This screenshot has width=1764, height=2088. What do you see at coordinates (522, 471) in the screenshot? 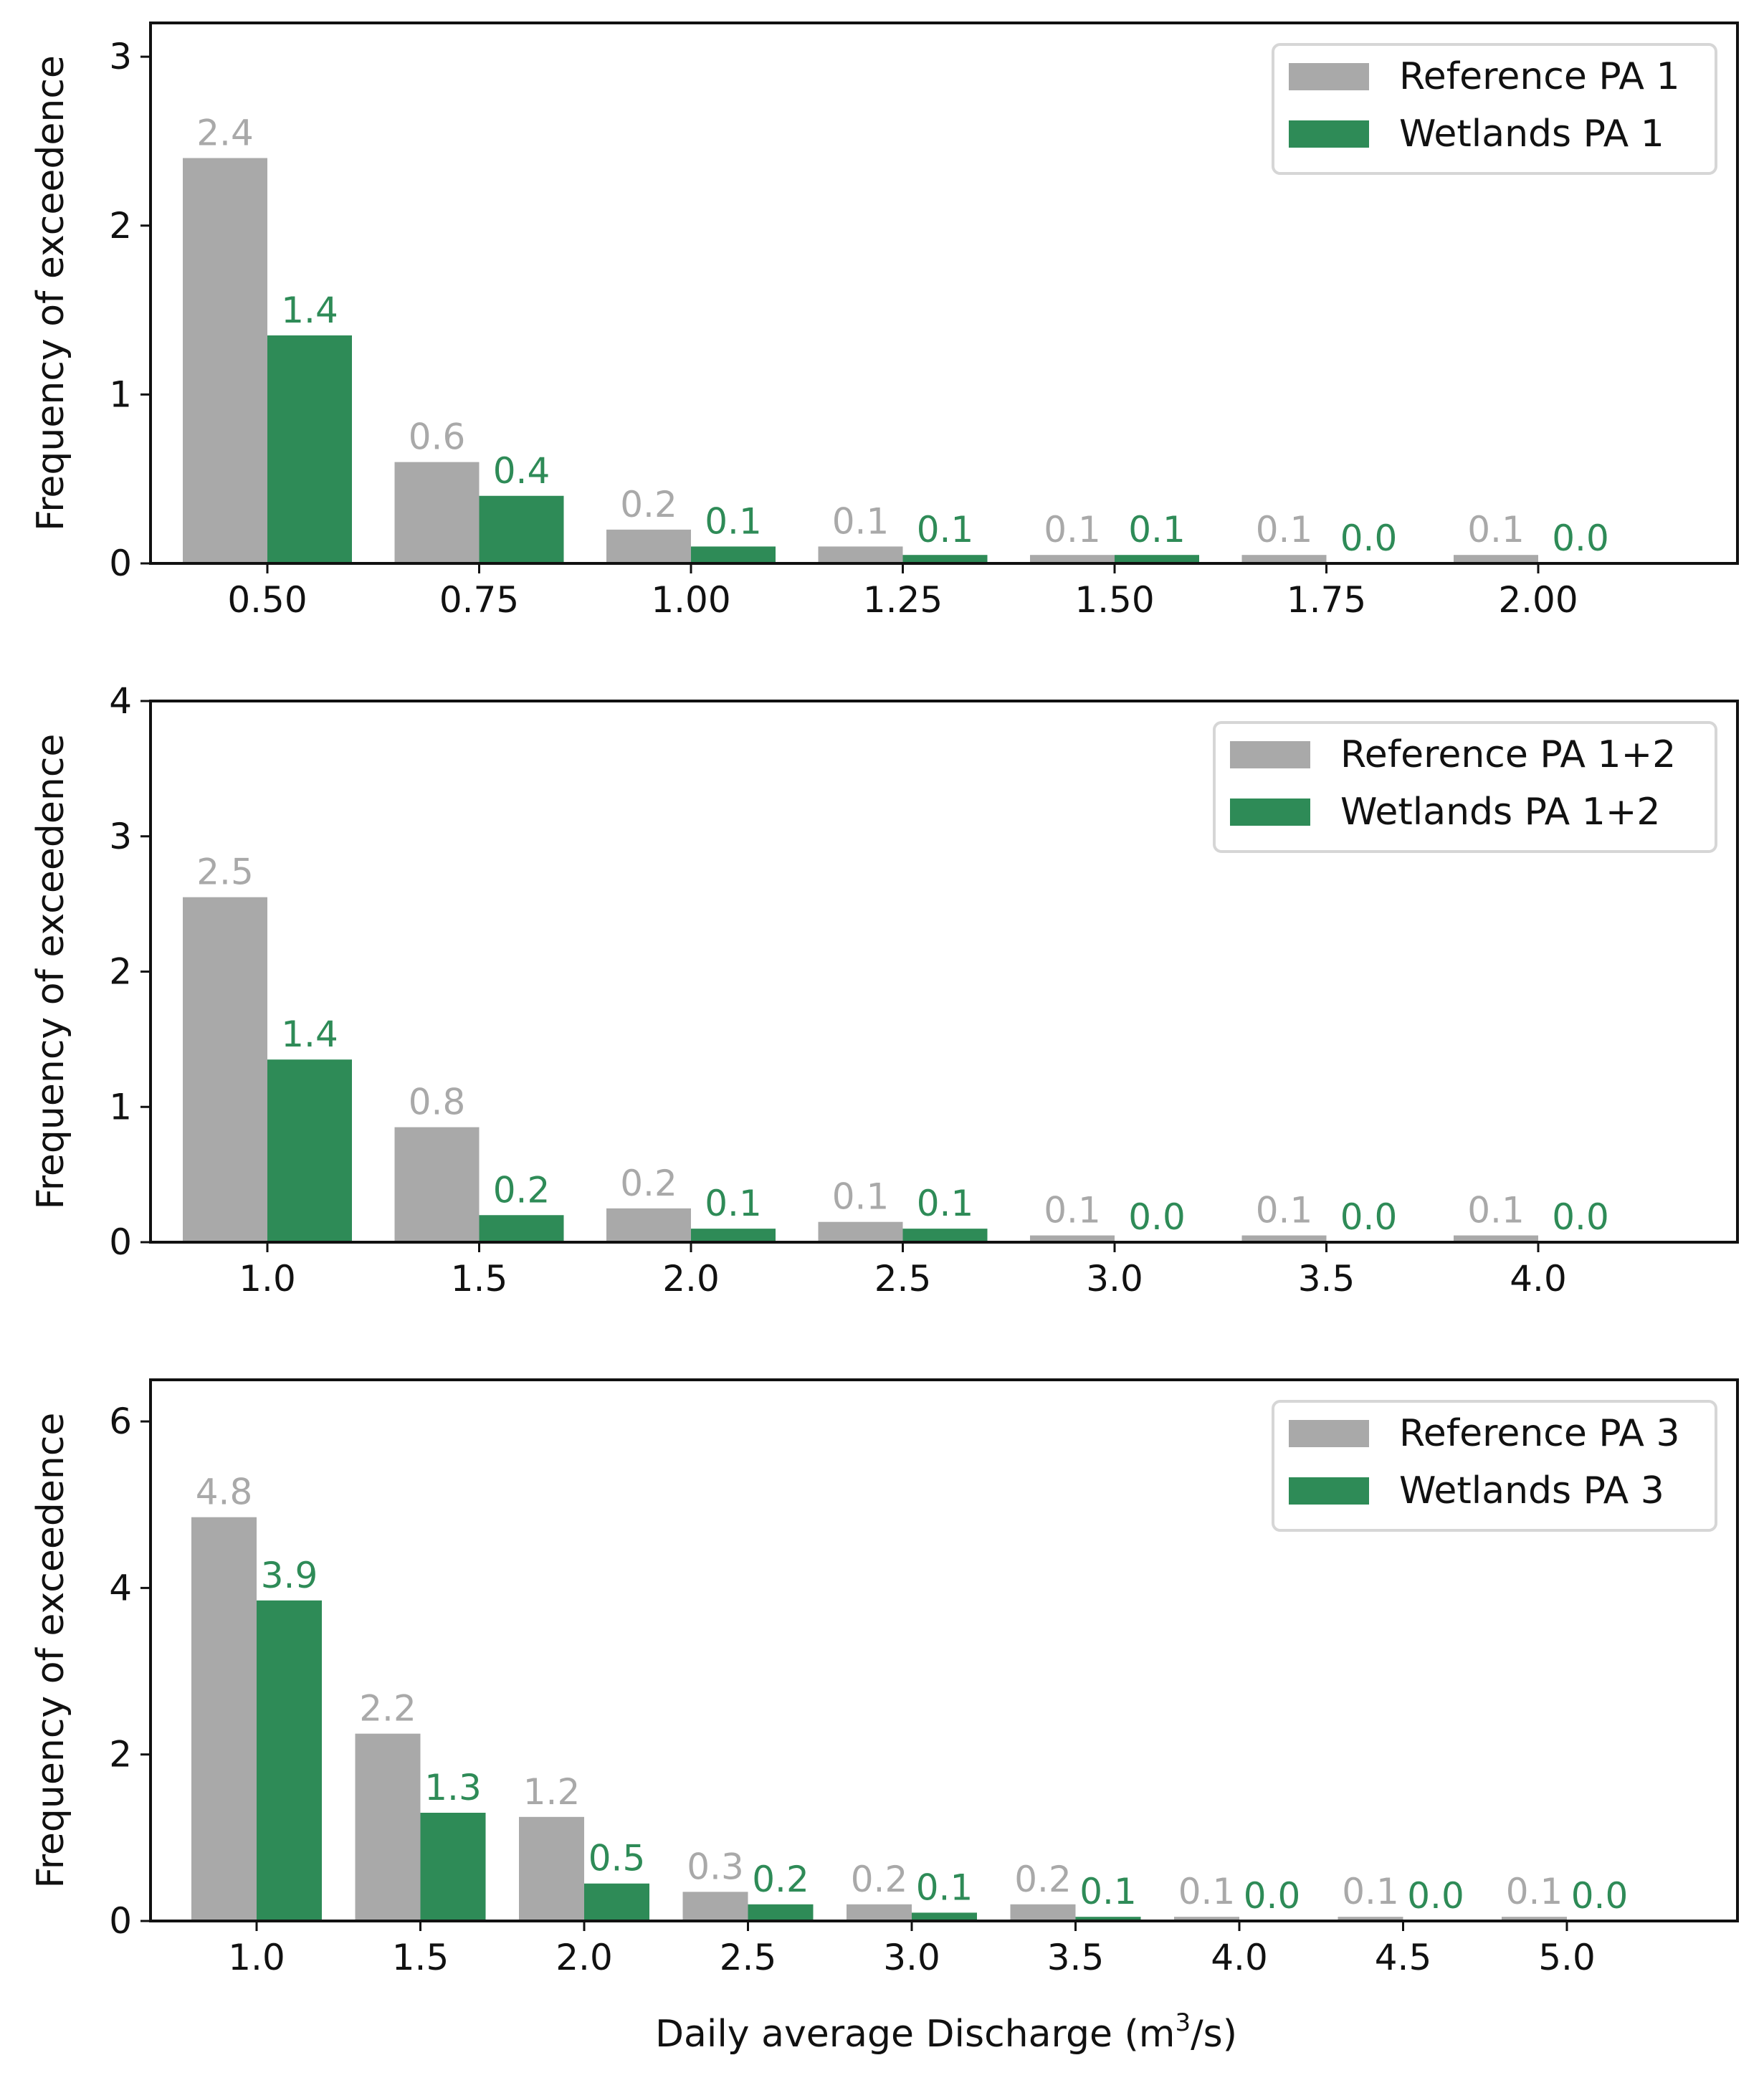
I see `wetlands-bar-label: 0.4` at bounding box center [522, 471].